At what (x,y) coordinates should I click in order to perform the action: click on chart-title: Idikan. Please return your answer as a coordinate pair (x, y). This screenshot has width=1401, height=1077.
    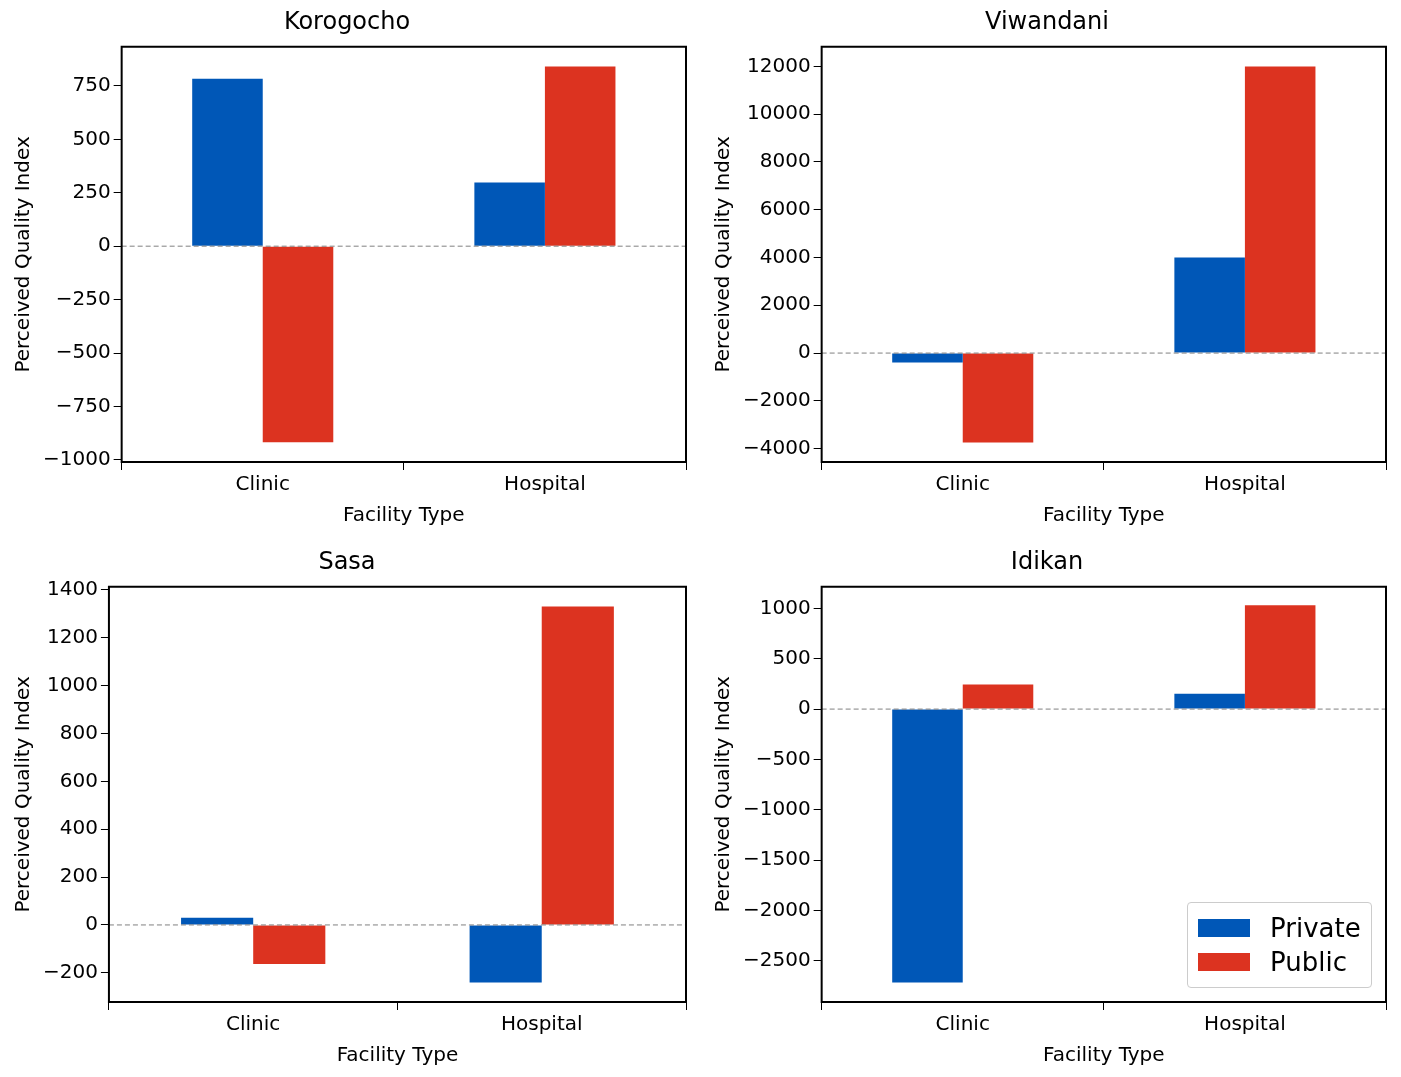
    Looking at the image, I should click on (1047, 560).